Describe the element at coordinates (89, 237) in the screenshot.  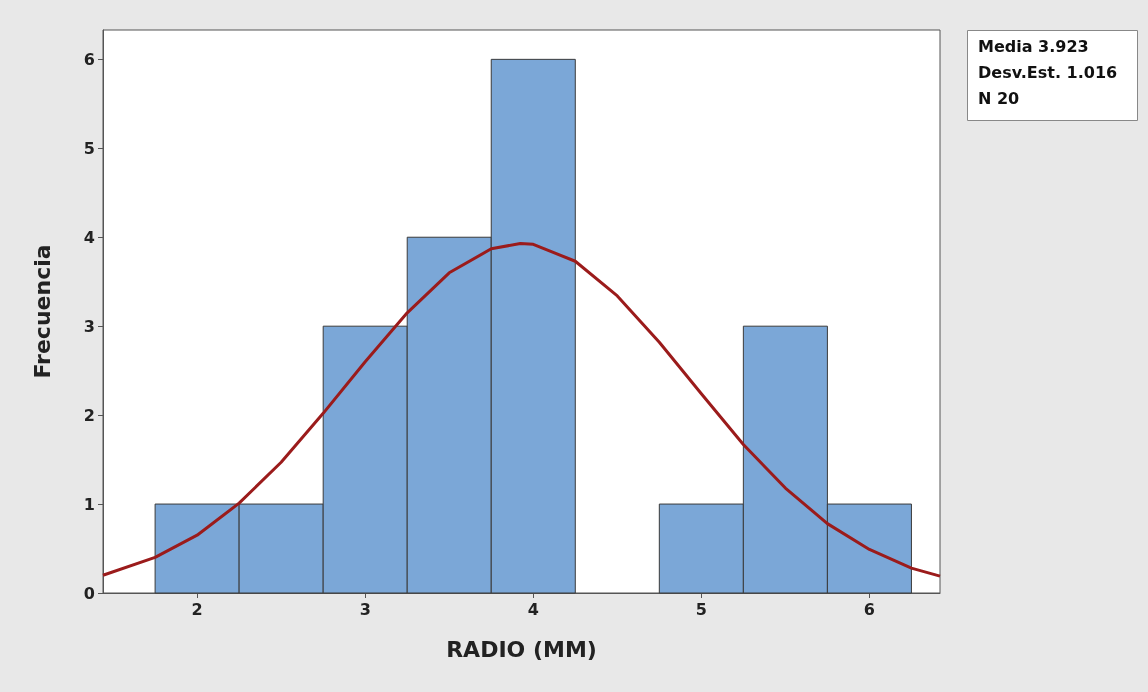
I see `y-tick-label: 4` at that location.